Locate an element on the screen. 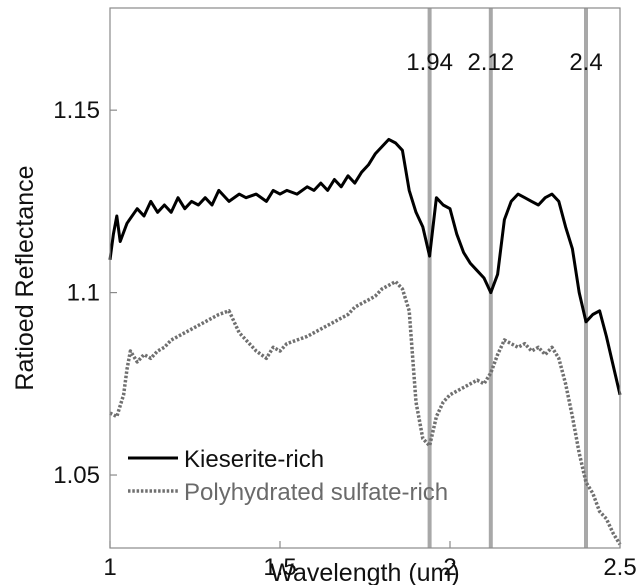 The height and width of the screenshot is (585, 639). x-tick-label-0: 1 is located at coordinates (109, 567).